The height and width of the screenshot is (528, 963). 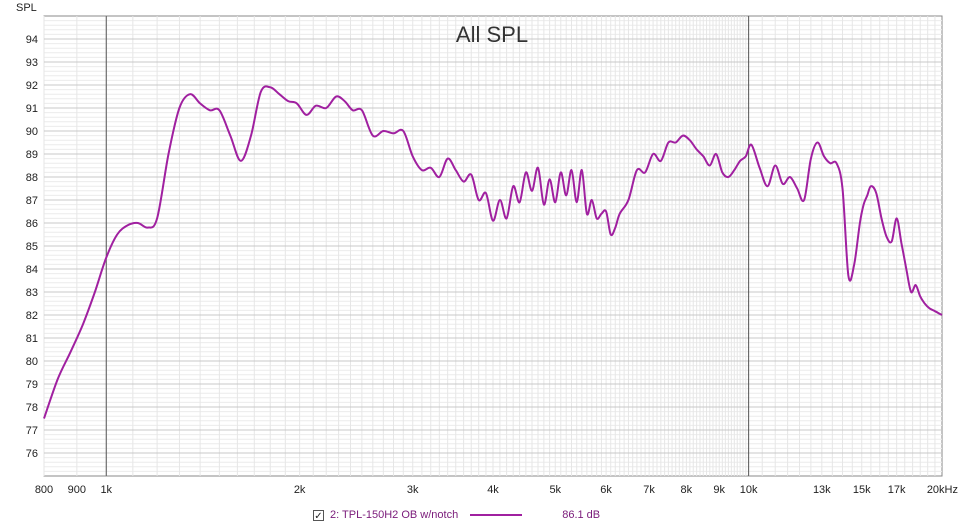 What do you see at coordinates (32, 362) in the screenshot?
I see `y-tick-label: 80` at bounding box center [32, 362].